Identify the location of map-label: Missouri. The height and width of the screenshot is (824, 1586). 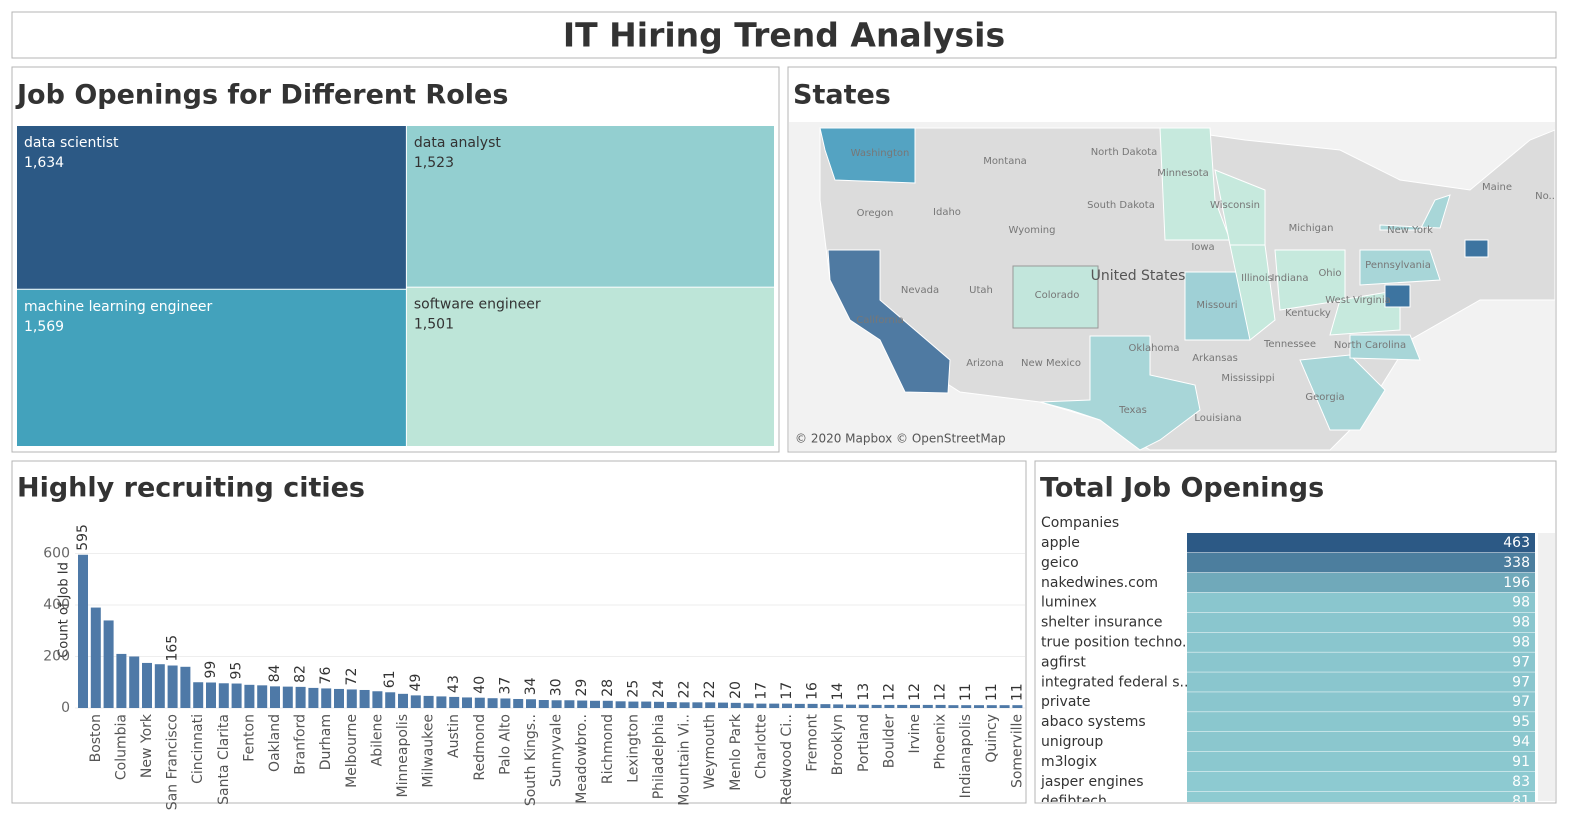
(1216, 305).